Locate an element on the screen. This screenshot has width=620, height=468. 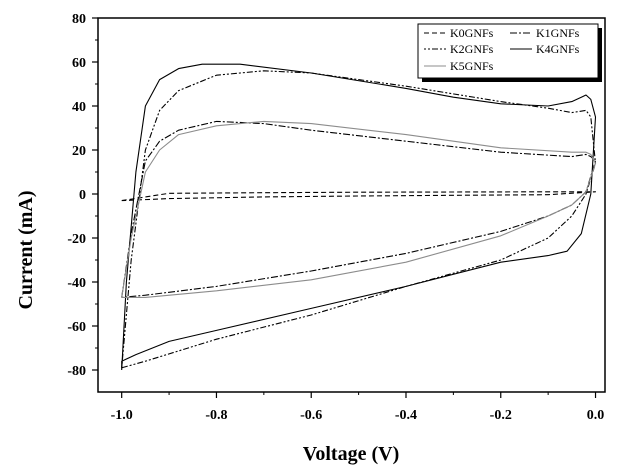
y-tick-label: 80 is located at coordinates (79, 19).